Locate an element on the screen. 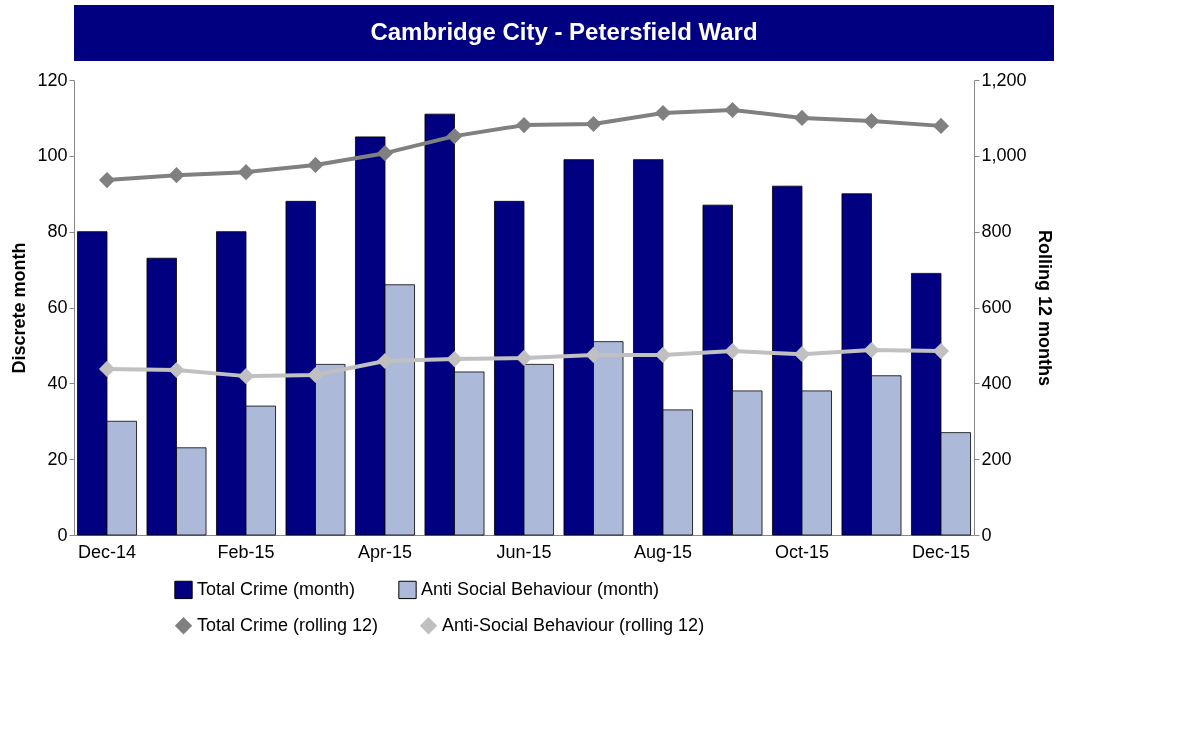 The width and height of the screenshot is (1204, 742). y-axis-title: Discrete month is located at coordinates (19, 308).